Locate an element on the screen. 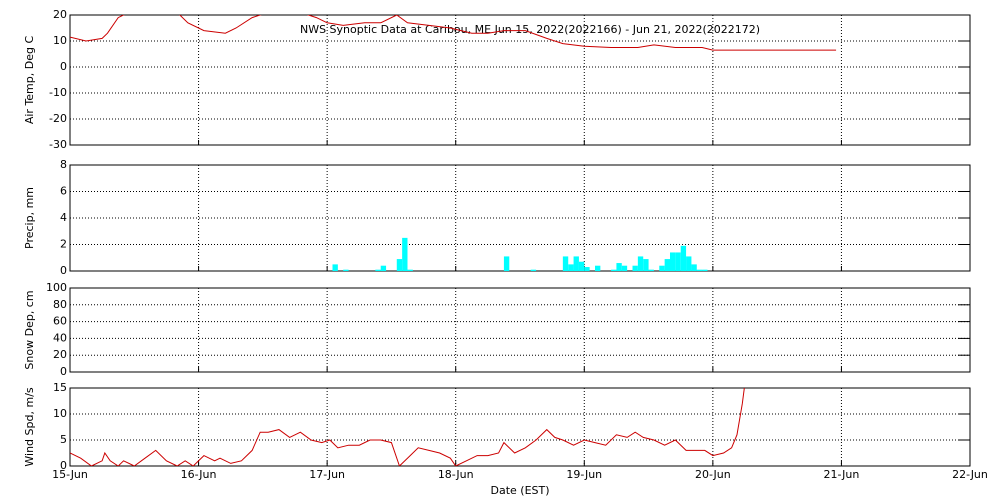 This screenshot has height=500, width=1000. x-tick-label: 19-Jun is located at coordinates (584, 474).